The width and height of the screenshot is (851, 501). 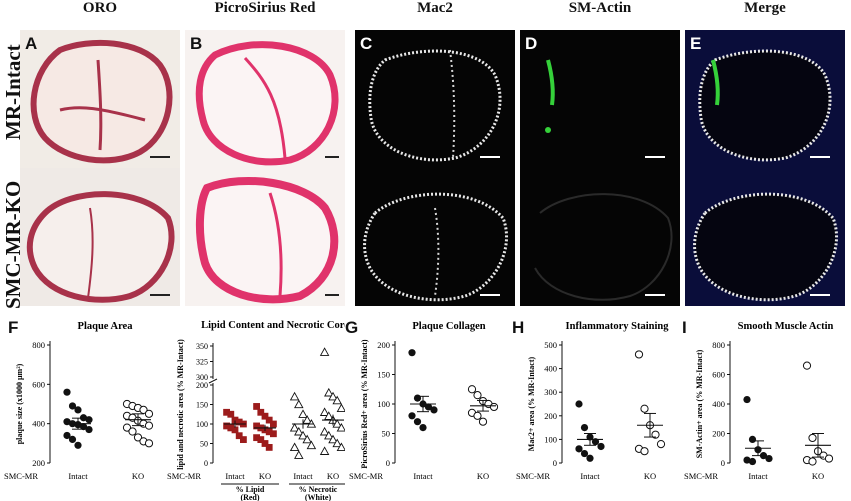 What do you see at coordinates (550, 392) in the screenshot?
I see `inflammatory-ytick-label: 300` at bounding box center [550, 392].